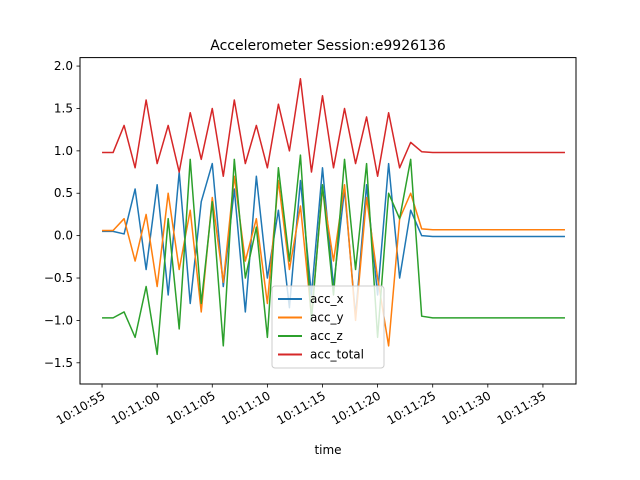  I want to click on y-tick-label: −1.0, so click(58, 320).